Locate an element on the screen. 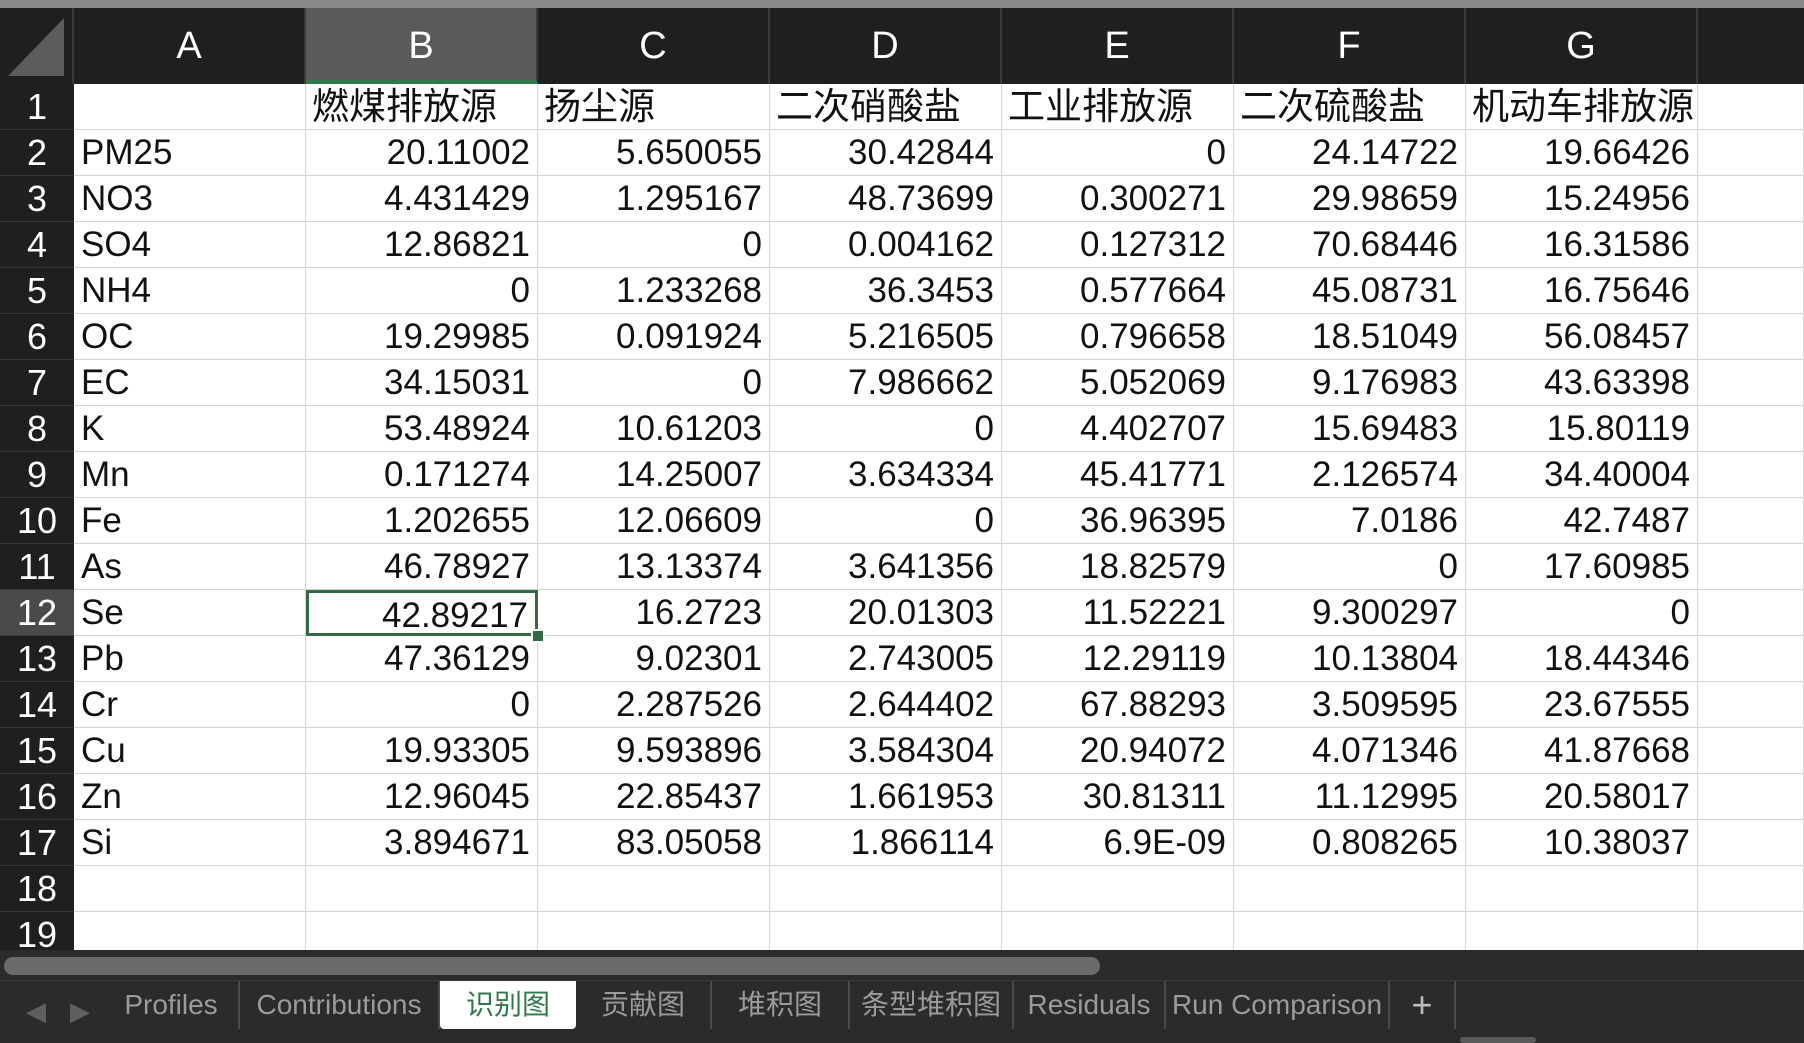  cell-g11: 17.60985 is located at coordinates (1582, 567).